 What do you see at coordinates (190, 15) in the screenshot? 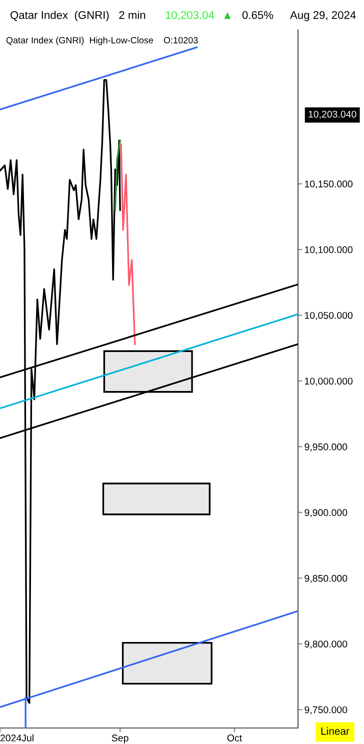
I see `text: 10,203.04` at bounding box center [190, 15].